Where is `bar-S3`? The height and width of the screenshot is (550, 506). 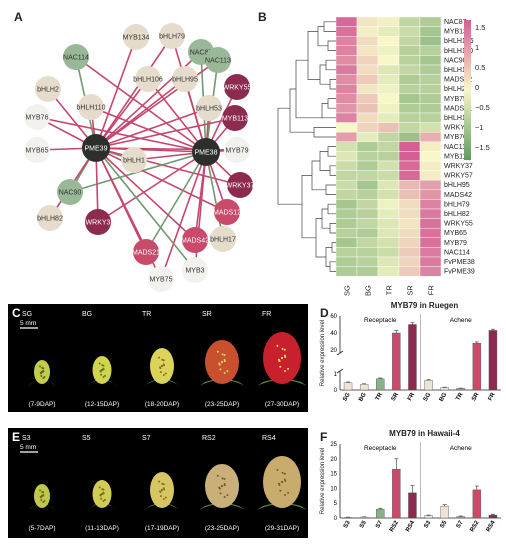
bar-S3 is located at coordinates (348, 518).